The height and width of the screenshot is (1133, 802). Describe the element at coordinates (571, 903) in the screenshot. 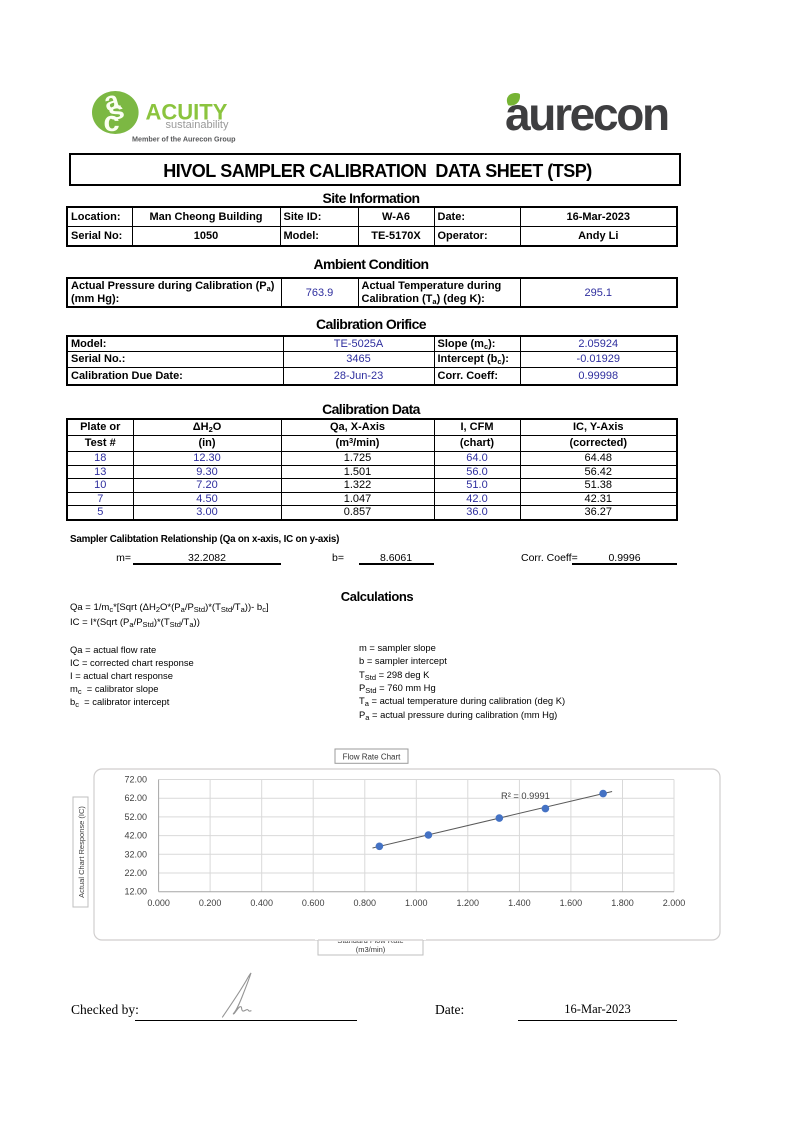

I see `svg-text: 1.600` at that location.